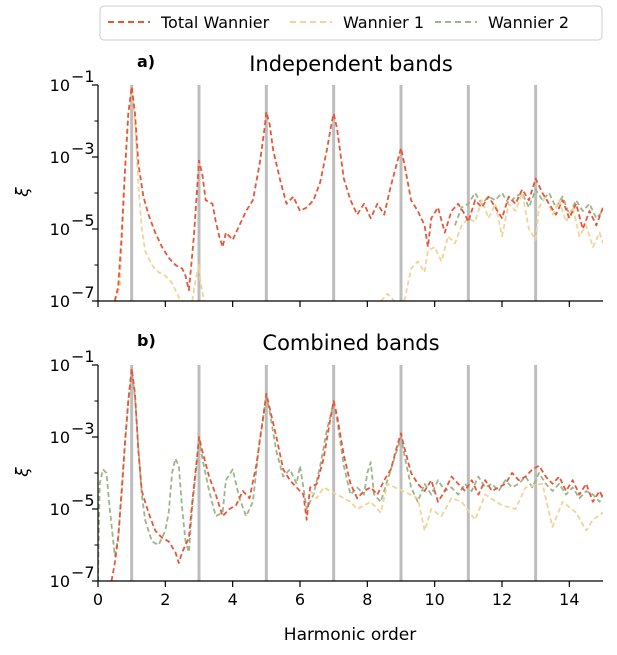 This screenshot has width=617, height=655. What do you see at coordinates (367, 599) in the screenshot?
I see `x-tick-label-8: 8` at bounding box center [367, 599].